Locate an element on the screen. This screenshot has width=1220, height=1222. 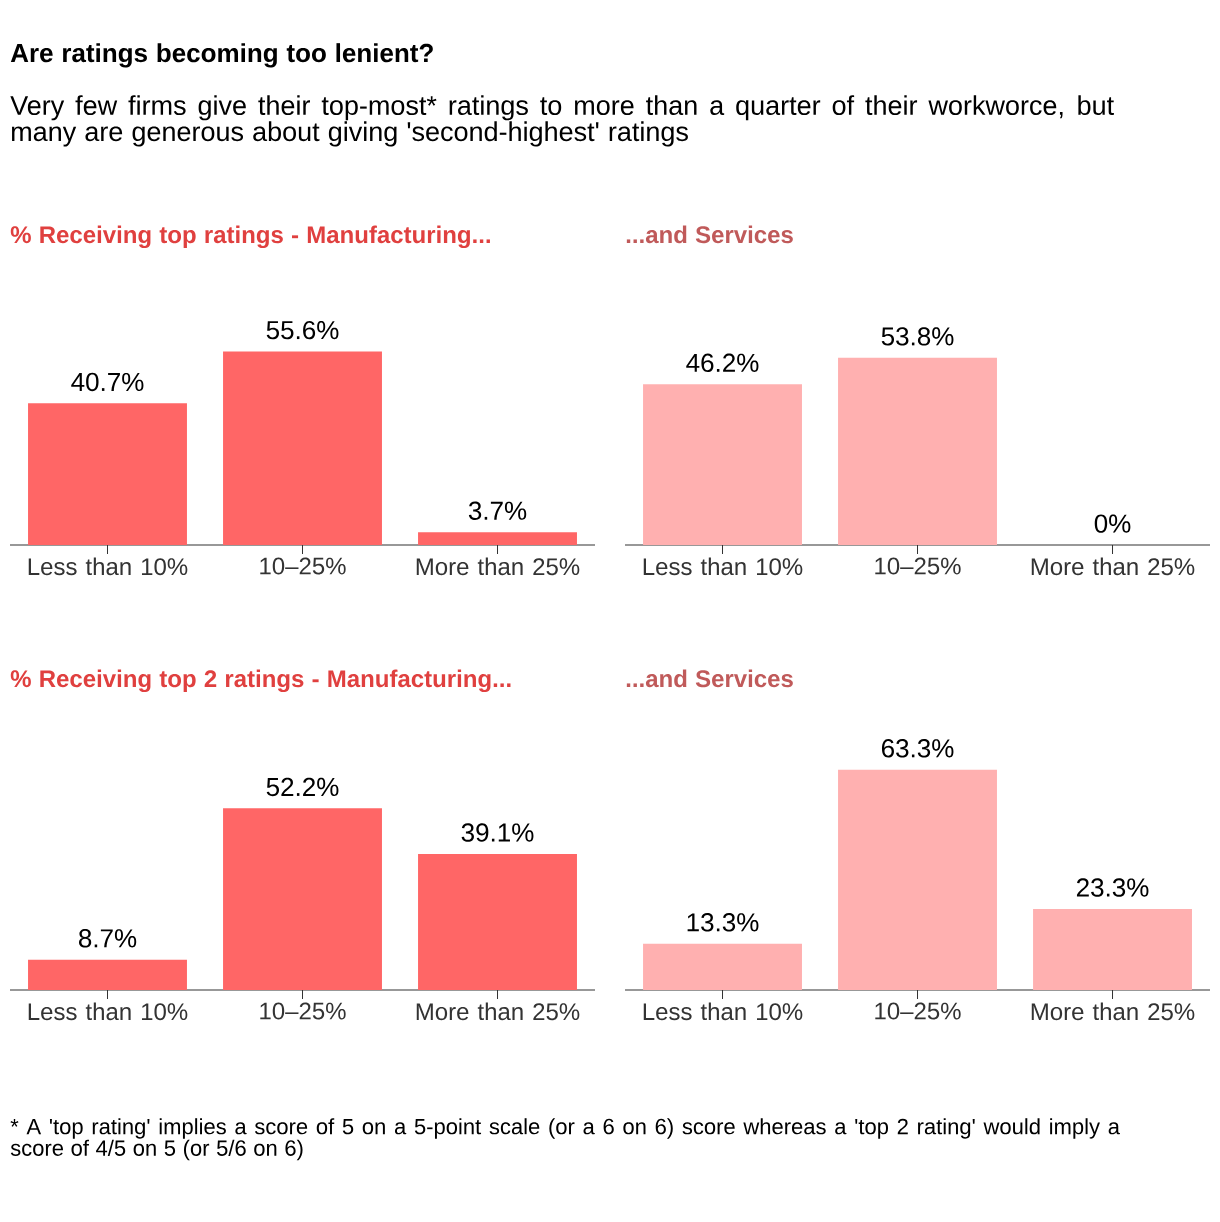
data-label: 63.3% is located at coordinates (917, 748).